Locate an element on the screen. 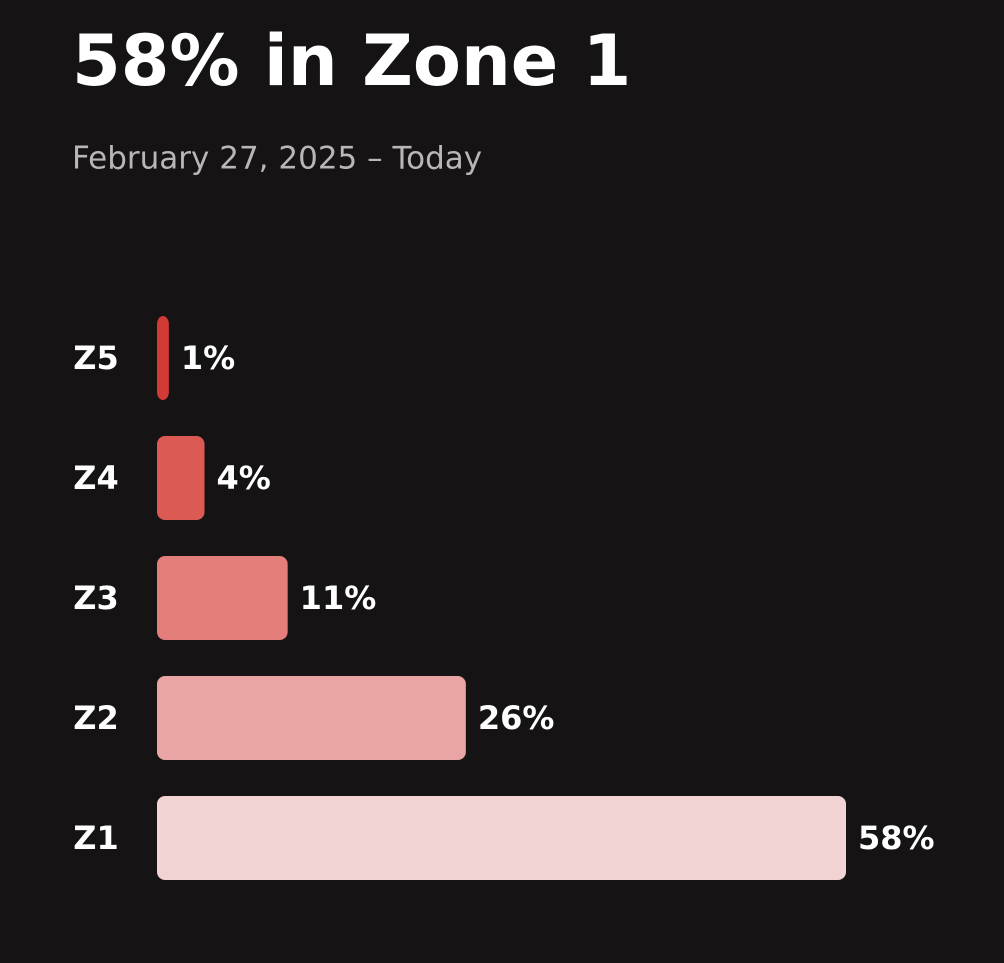 The width and height of the screenshot is (1004, 963). chart-subtitle: February 27, 2025 – Today is located at coordinates (277, 159).